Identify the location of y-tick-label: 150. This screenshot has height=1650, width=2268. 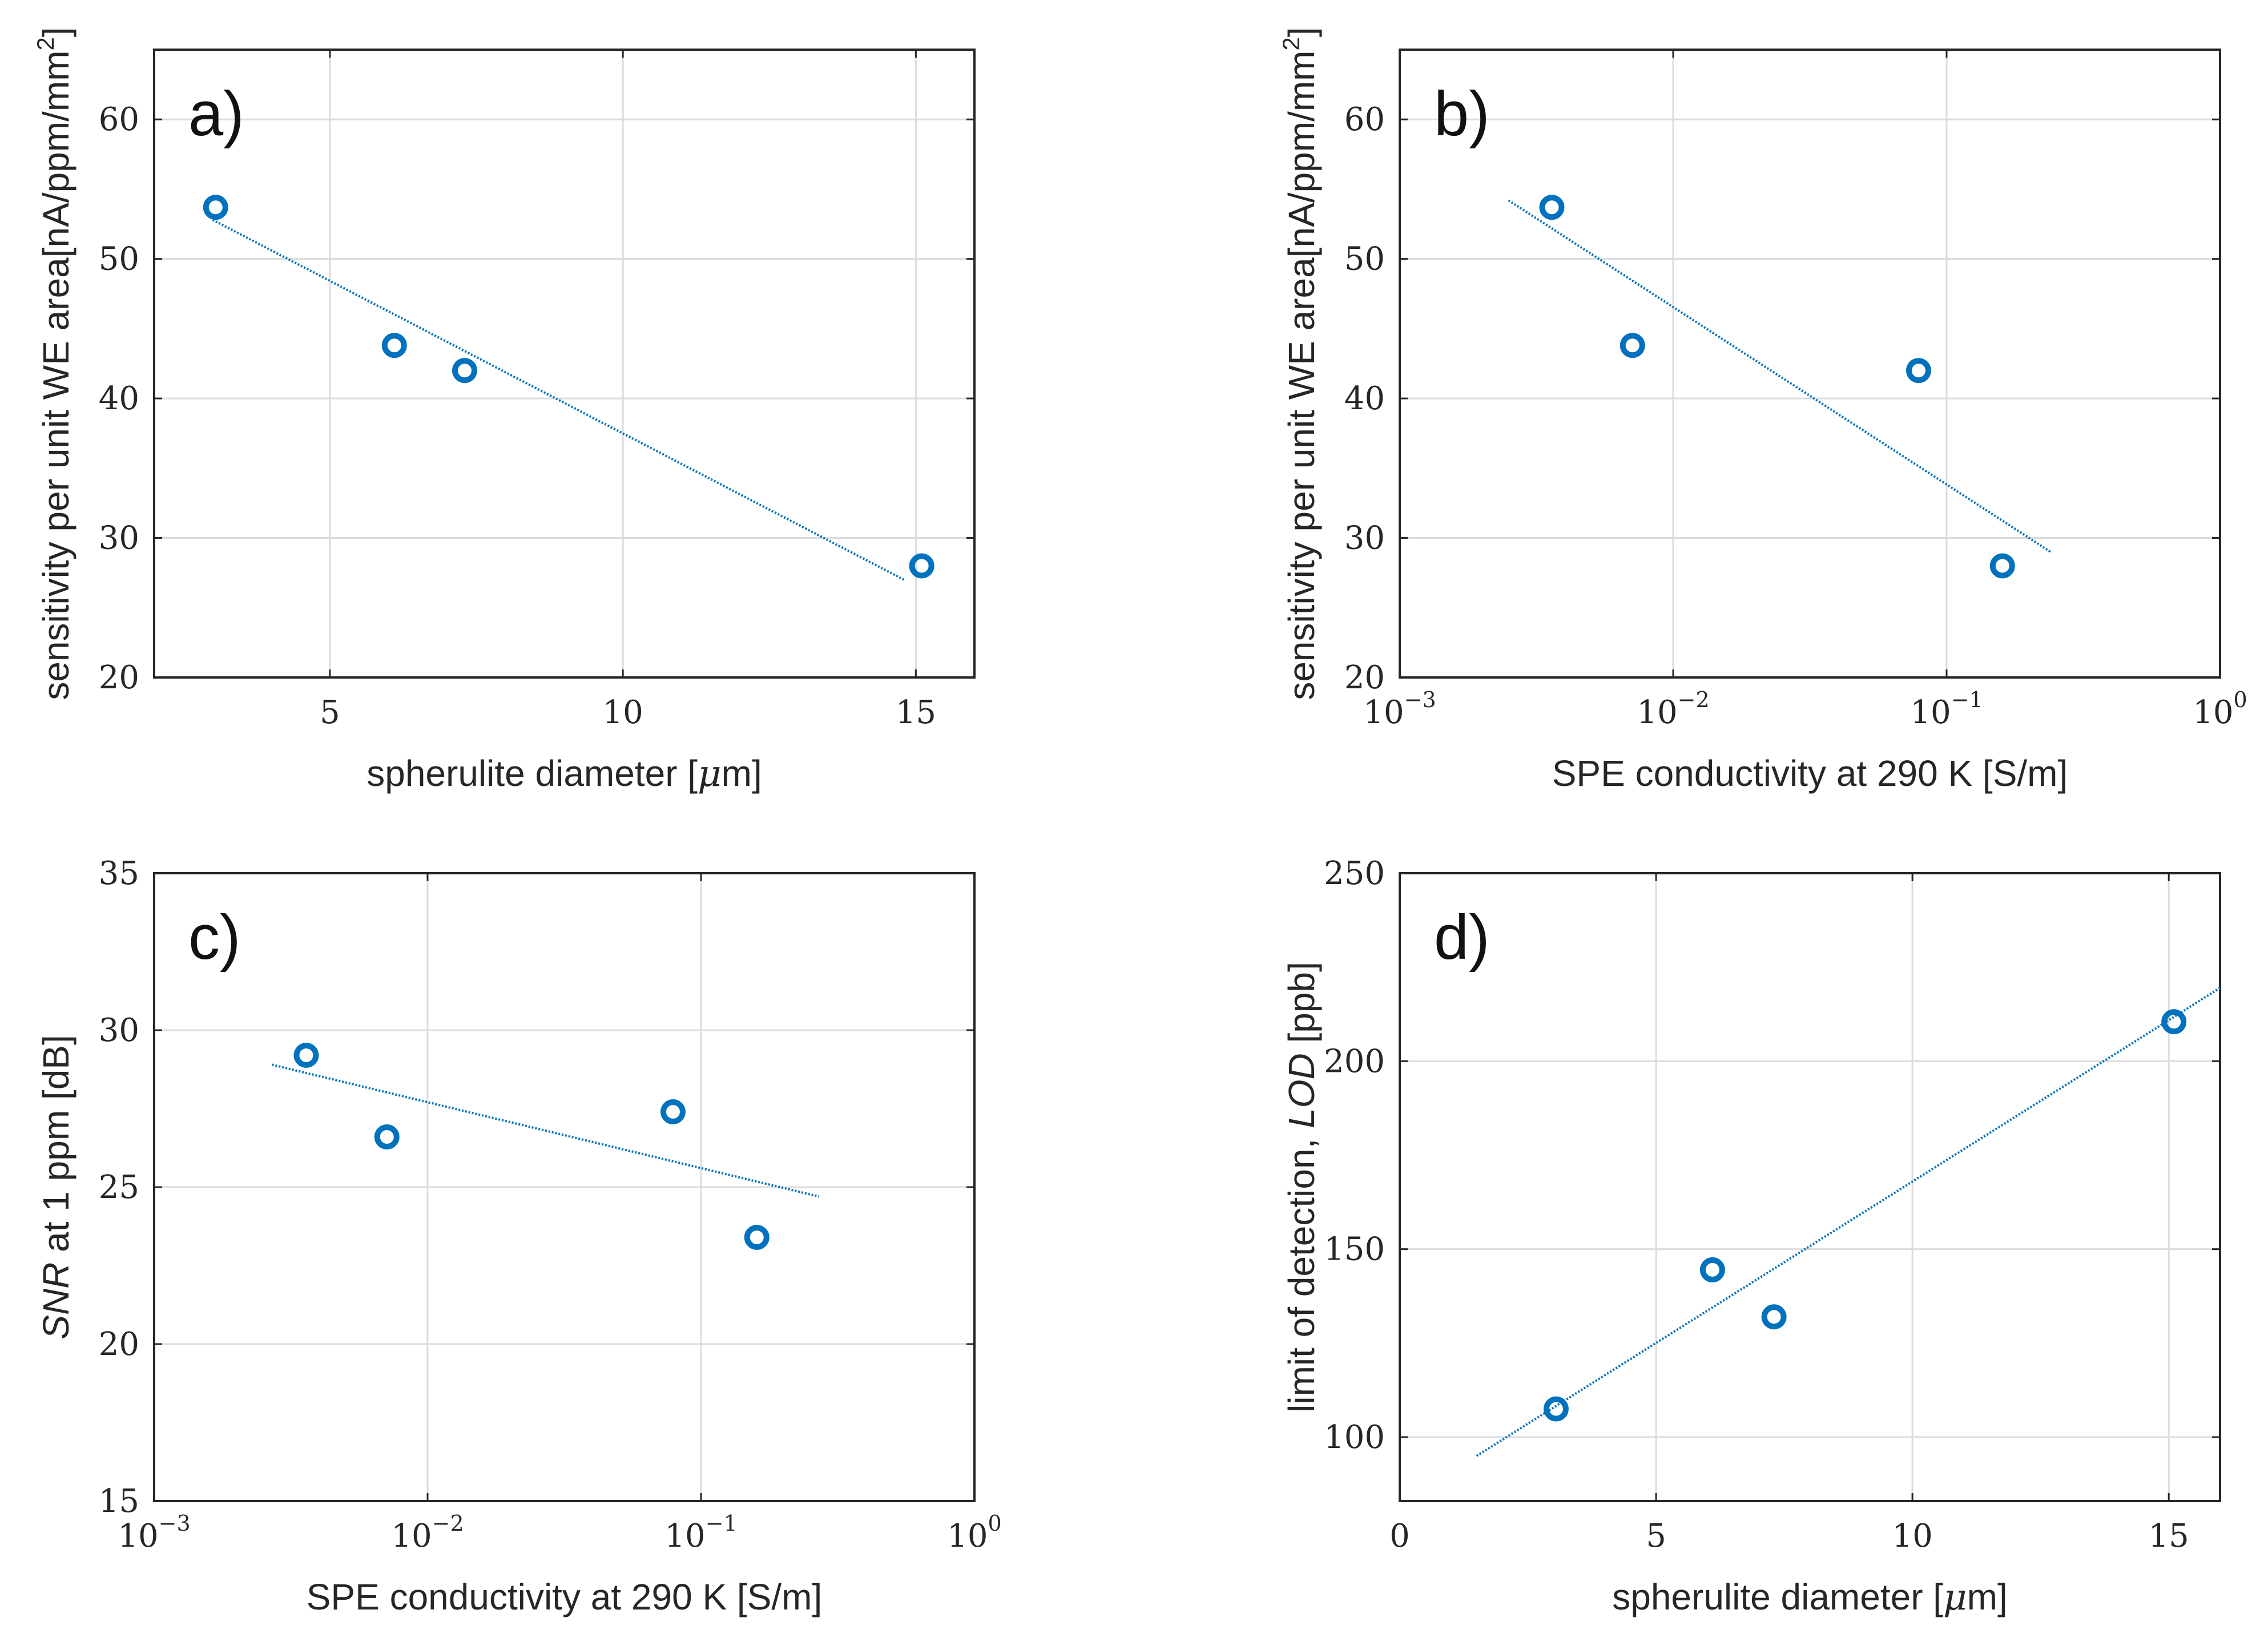
(1354, 1249).